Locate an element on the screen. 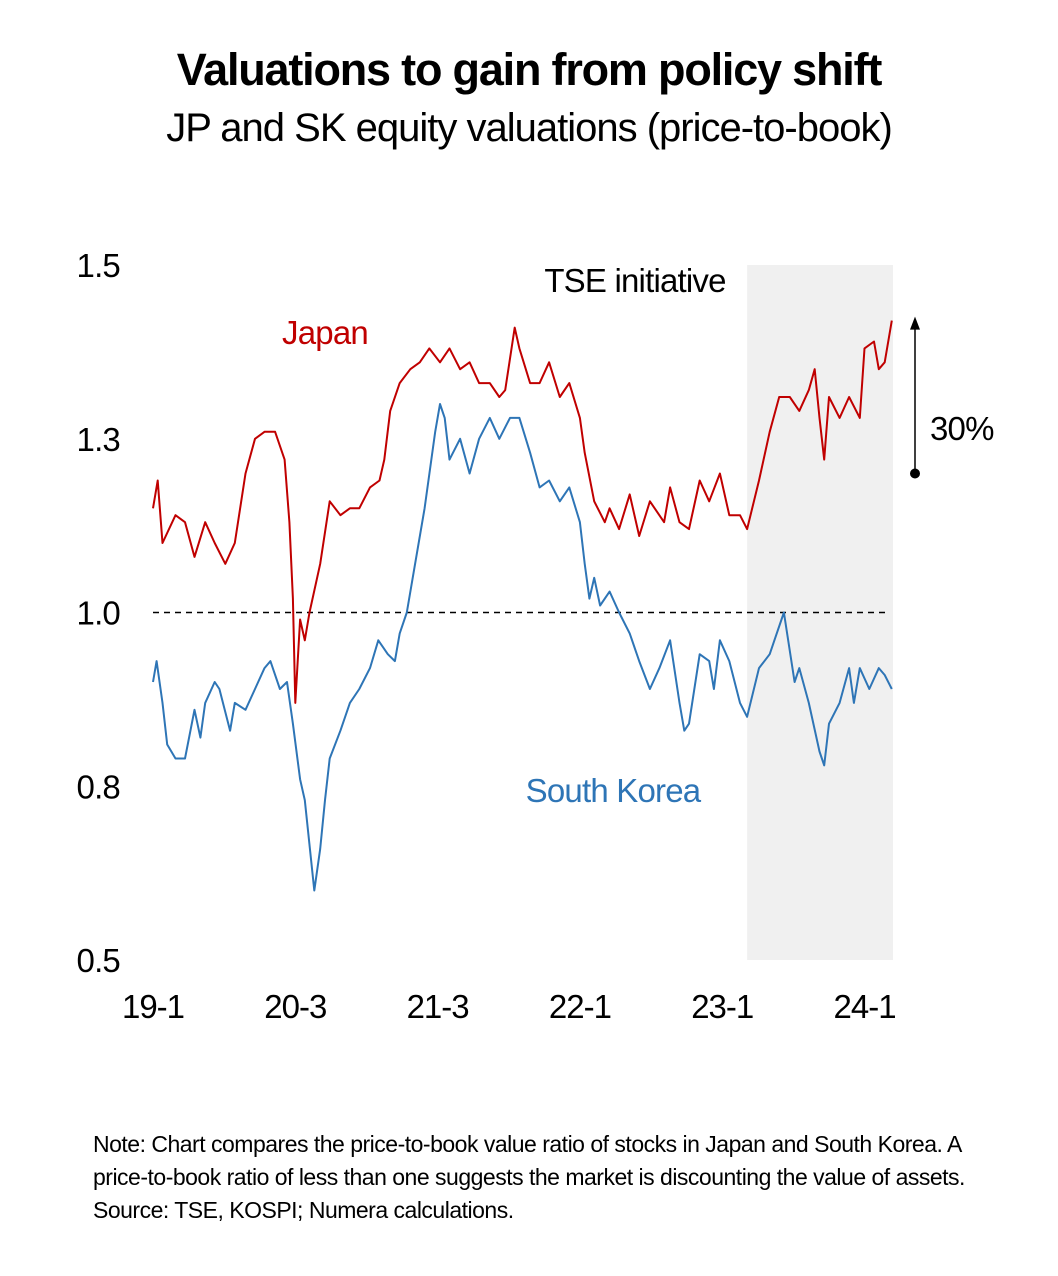  annotation-dot is located at coordinates (915, 473).